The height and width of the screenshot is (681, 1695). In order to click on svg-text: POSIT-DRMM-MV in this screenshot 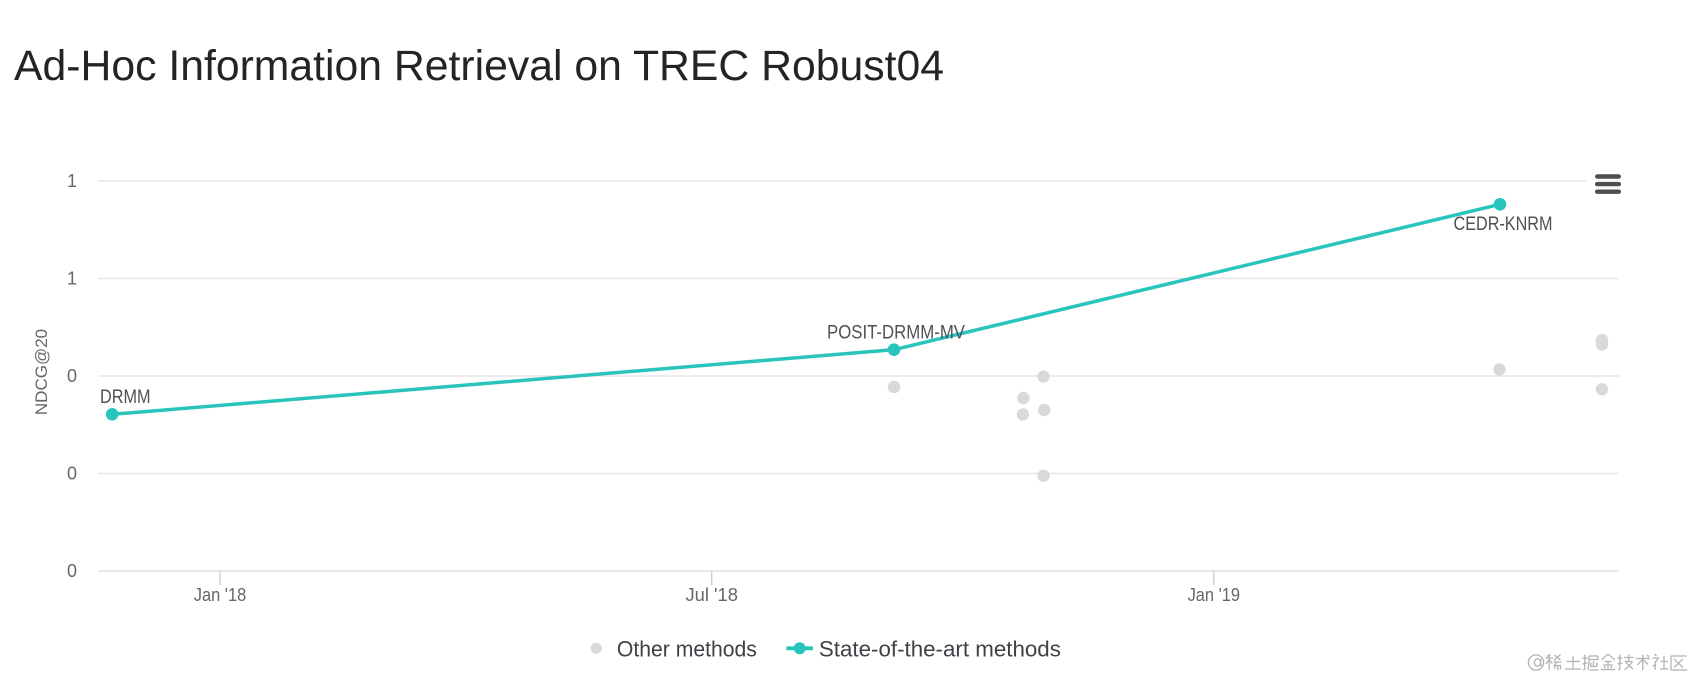, I will do `click(896, 333)`.